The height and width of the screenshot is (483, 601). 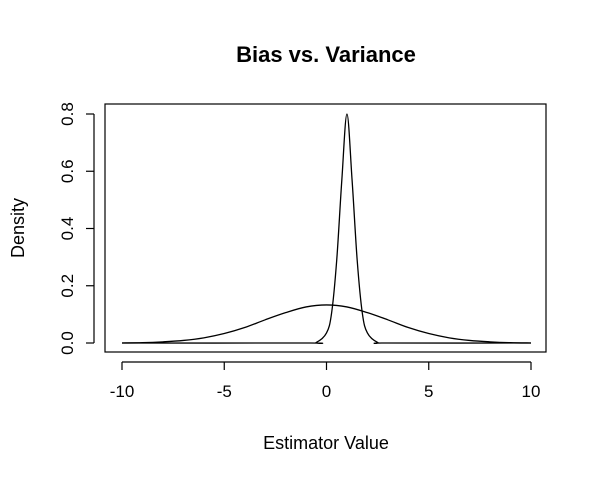 I want to click on x-tick-label: 10, so click(x=531, y=391).